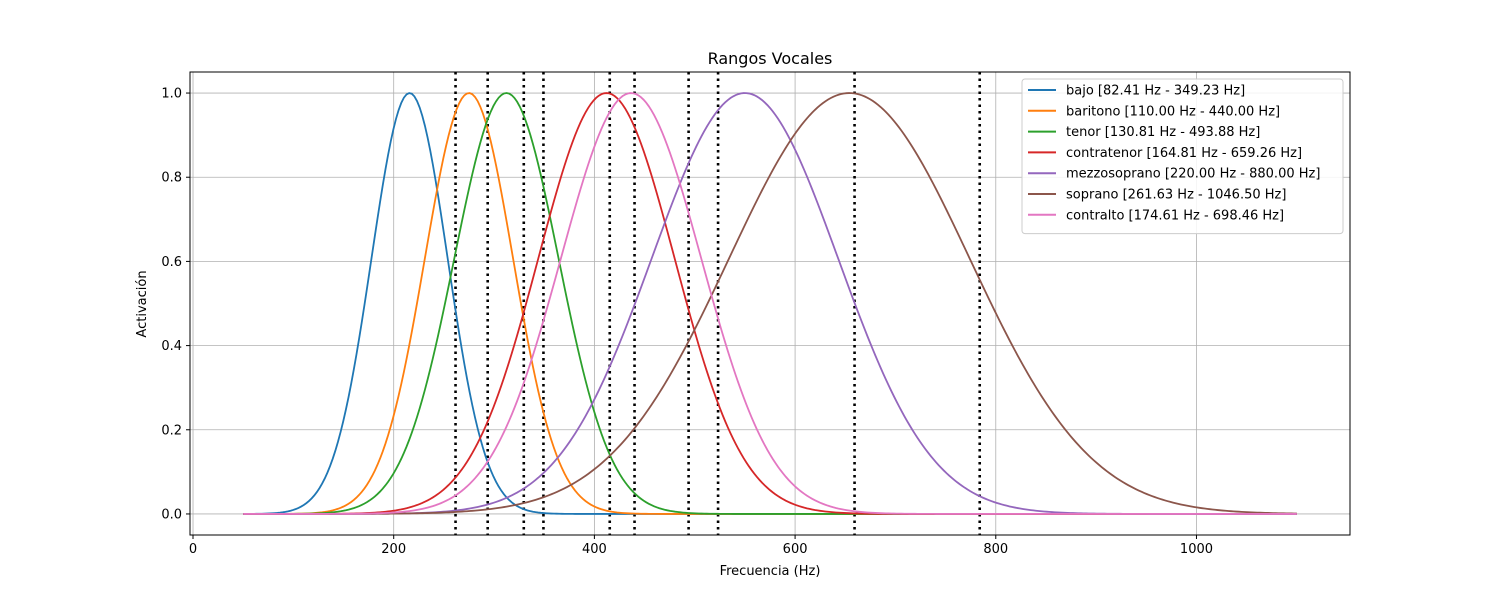 This screenshot has height=604, width=1500. What do you see at coordinates (171, 262) in the screenshot?
I see `y-tick-label: 0.6` at bounding box center [171, 262].